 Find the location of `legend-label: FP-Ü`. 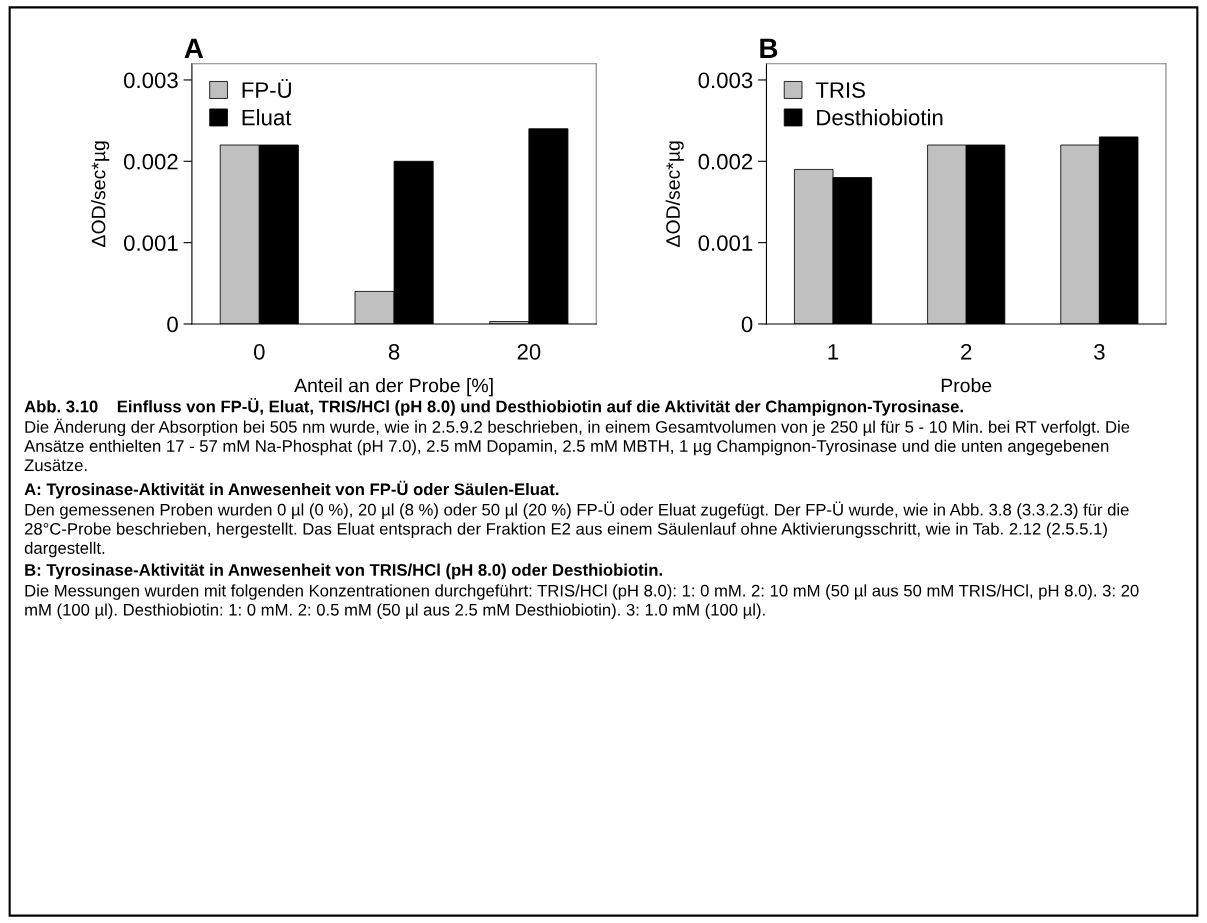

legend-label: FP-Ü is located at coordinates (266, 88).